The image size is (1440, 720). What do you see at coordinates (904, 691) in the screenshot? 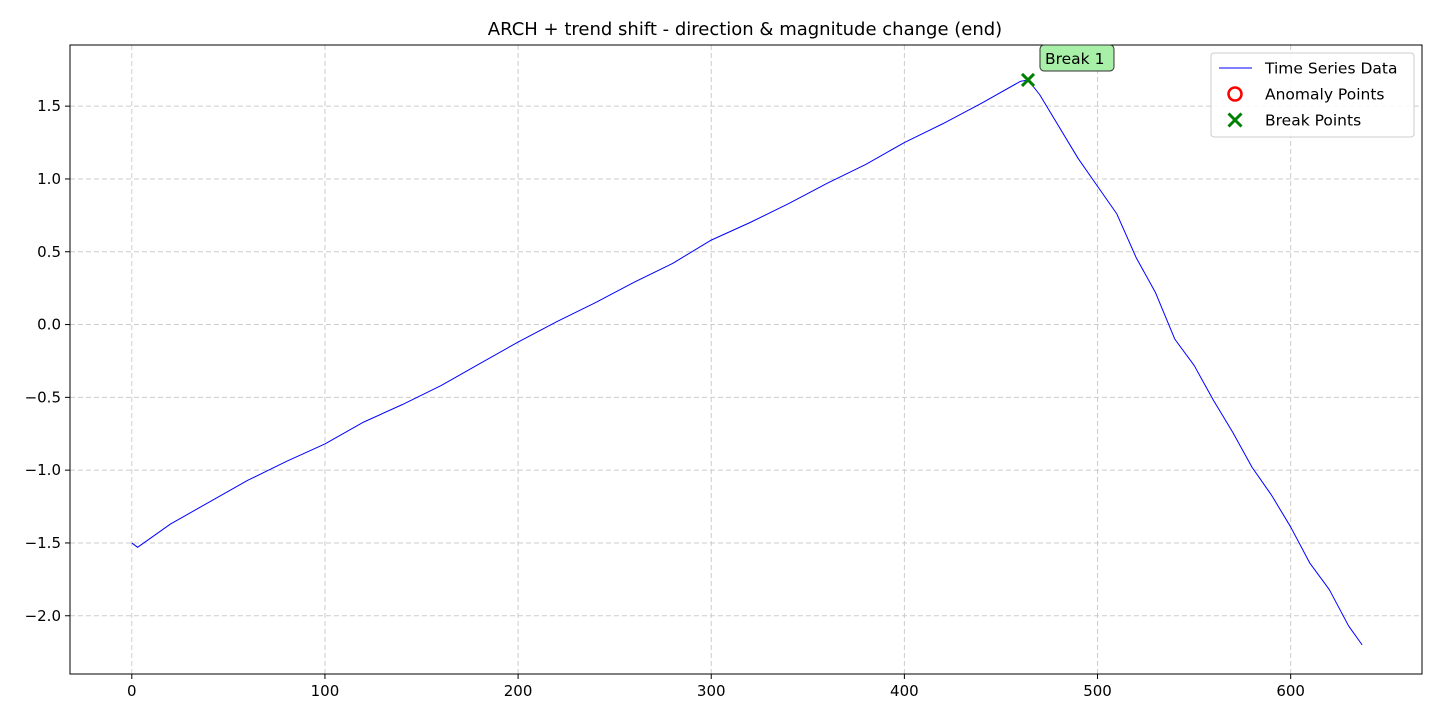
I see `x-tick-label: 400` at bounding box center [904, 691].